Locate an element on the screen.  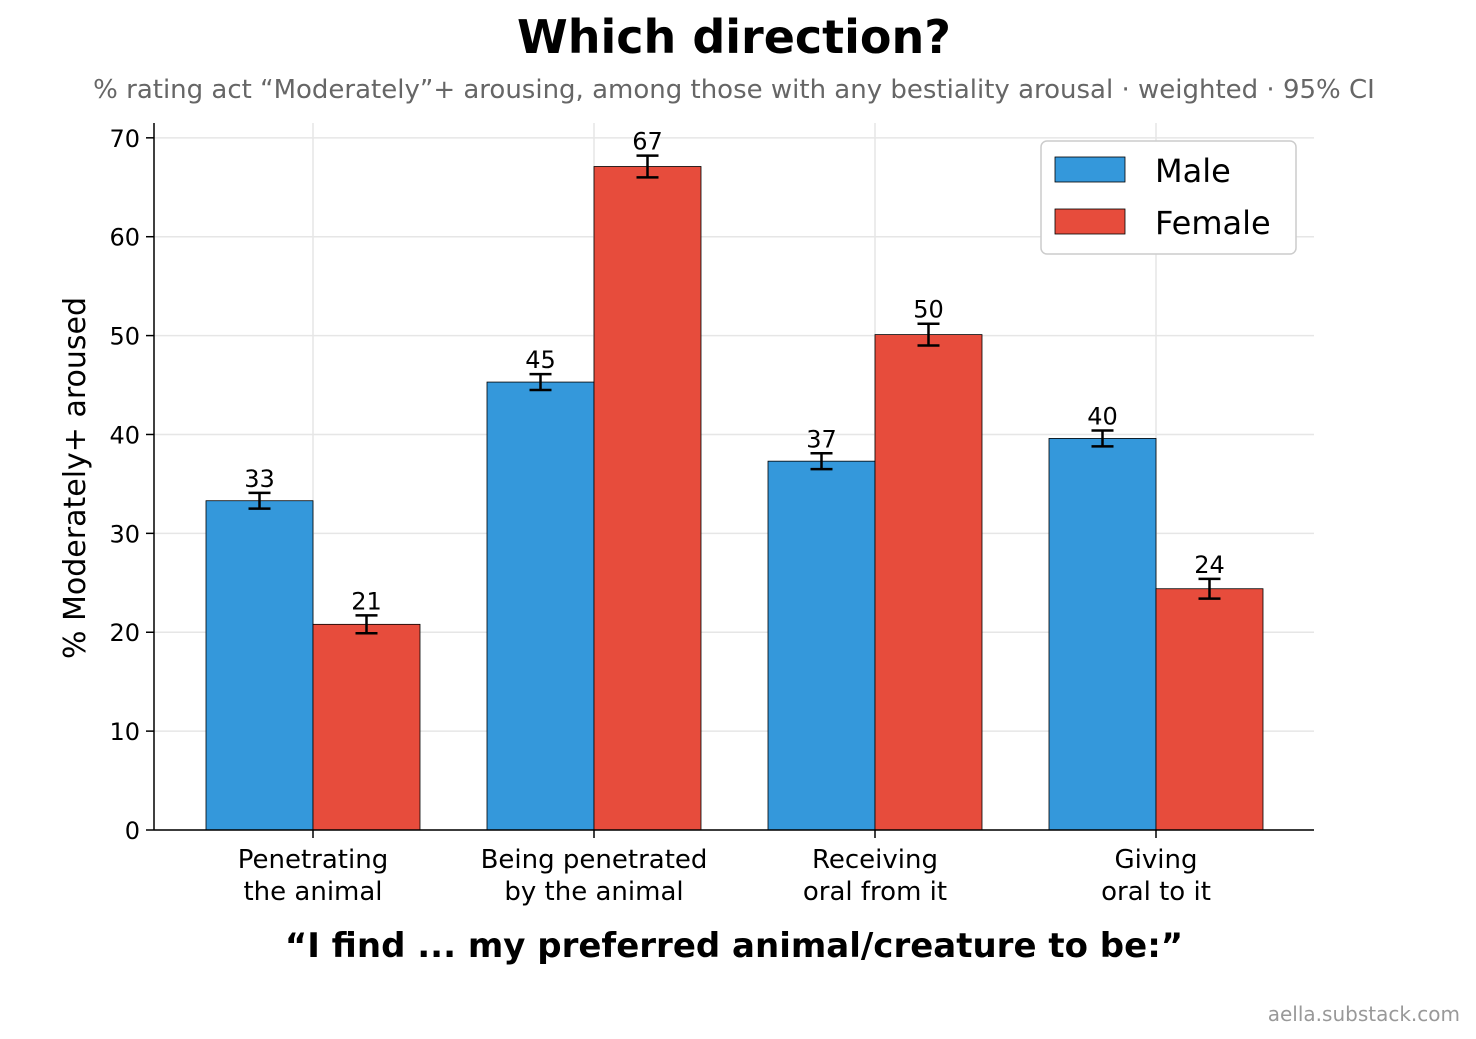
legend-swatch-female is located at coordinates (1090, 221).